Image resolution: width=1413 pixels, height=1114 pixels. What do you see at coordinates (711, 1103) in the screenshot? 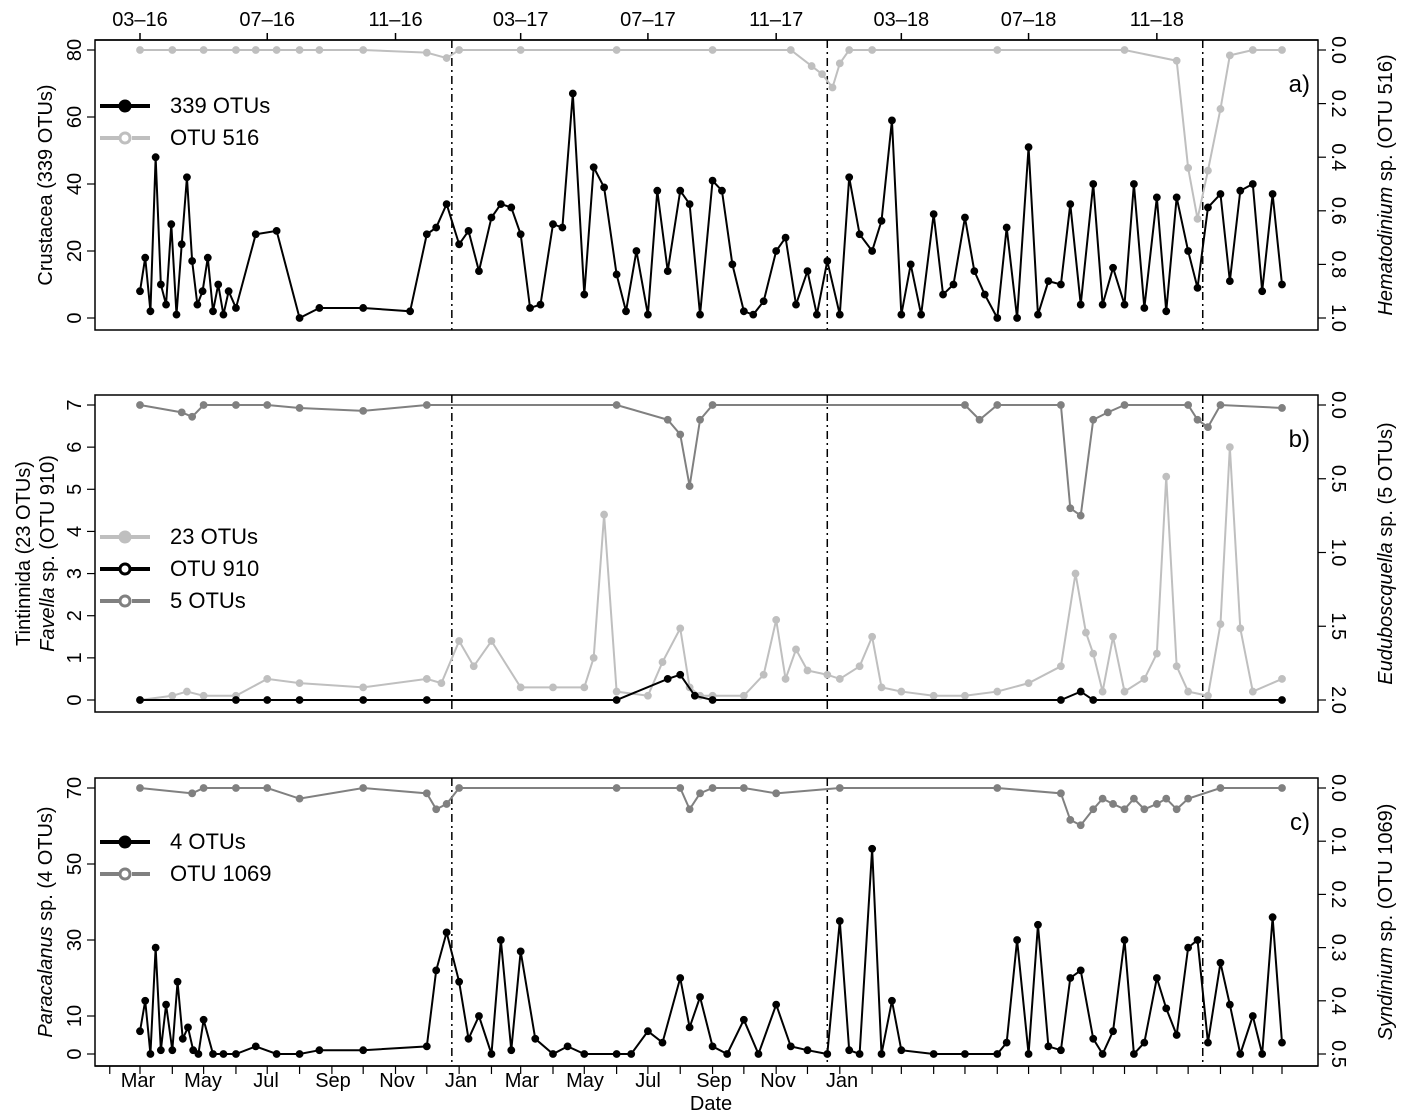
I see `x-axis-label: Date` at bounding box center [711, 1103].